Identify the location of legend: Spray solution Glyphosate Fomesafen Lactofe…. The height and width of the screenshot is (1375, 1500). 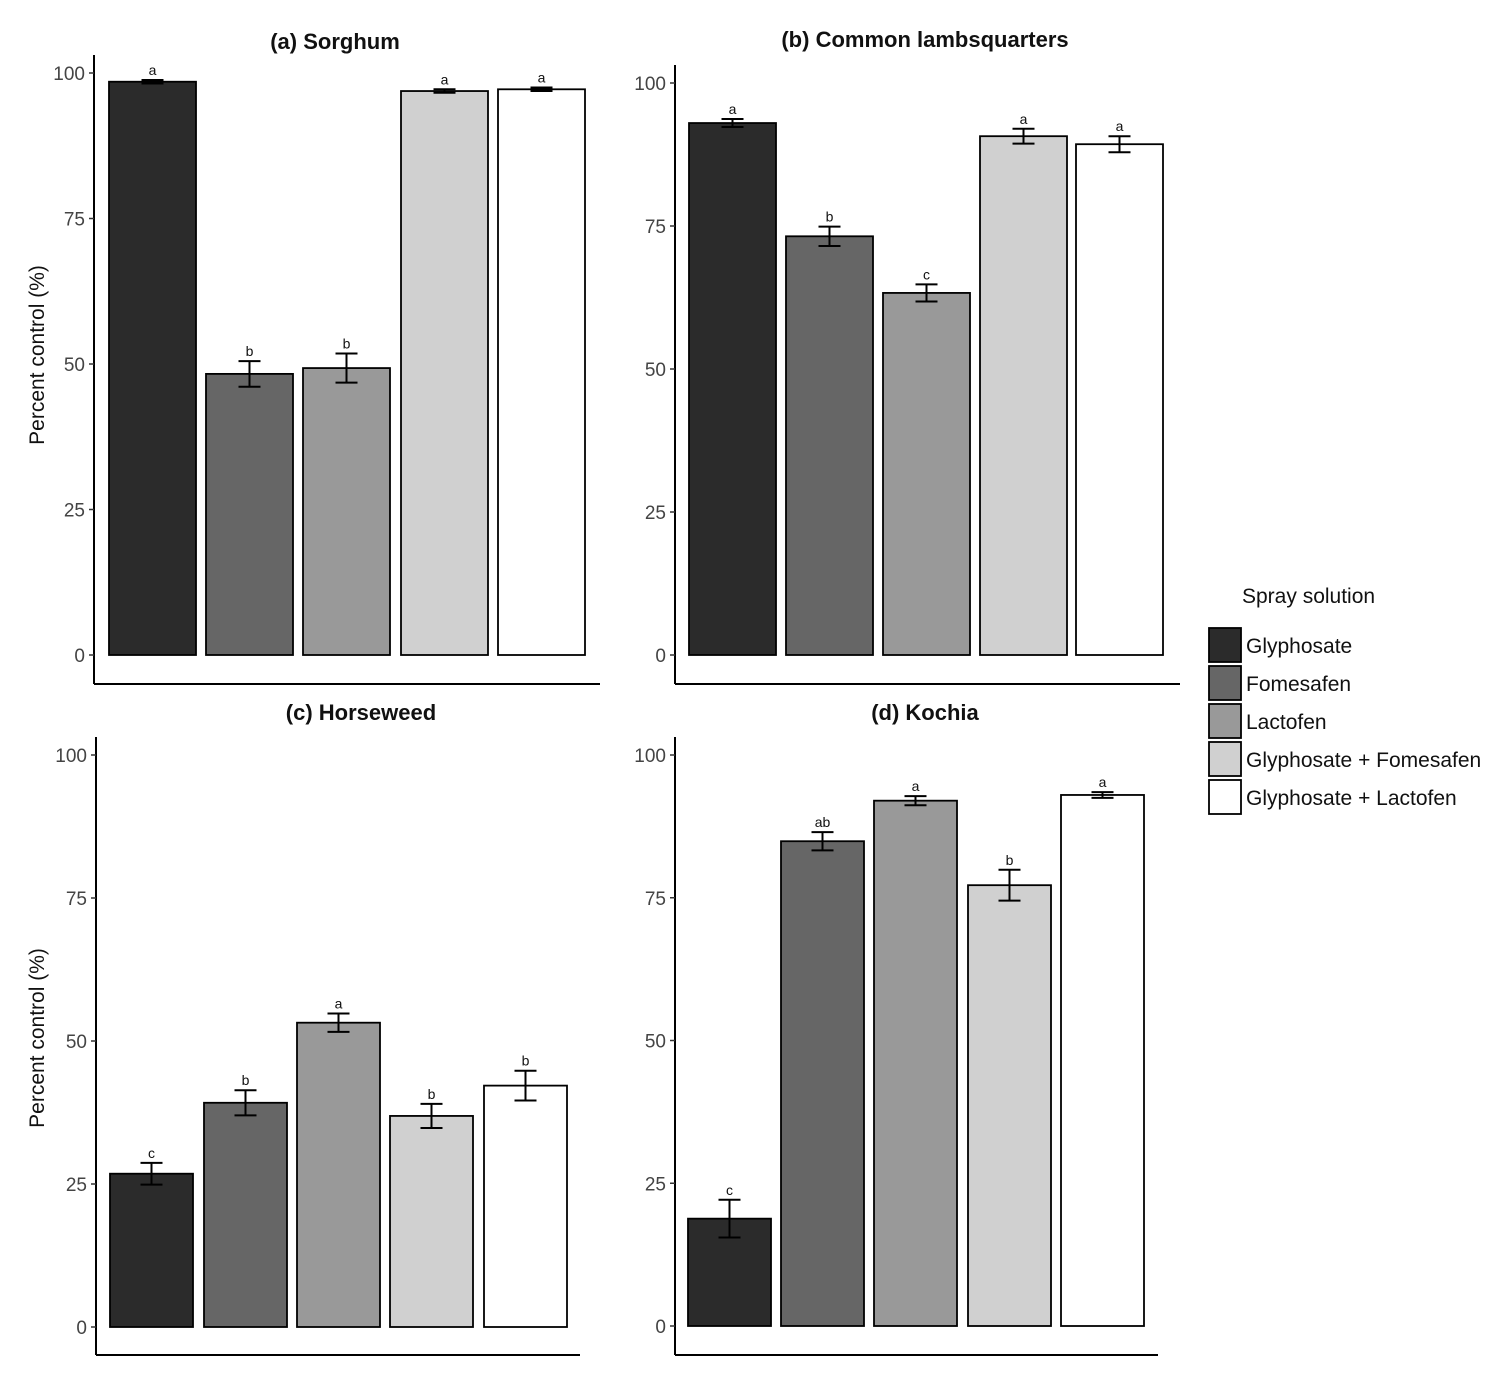
(1344, 700).